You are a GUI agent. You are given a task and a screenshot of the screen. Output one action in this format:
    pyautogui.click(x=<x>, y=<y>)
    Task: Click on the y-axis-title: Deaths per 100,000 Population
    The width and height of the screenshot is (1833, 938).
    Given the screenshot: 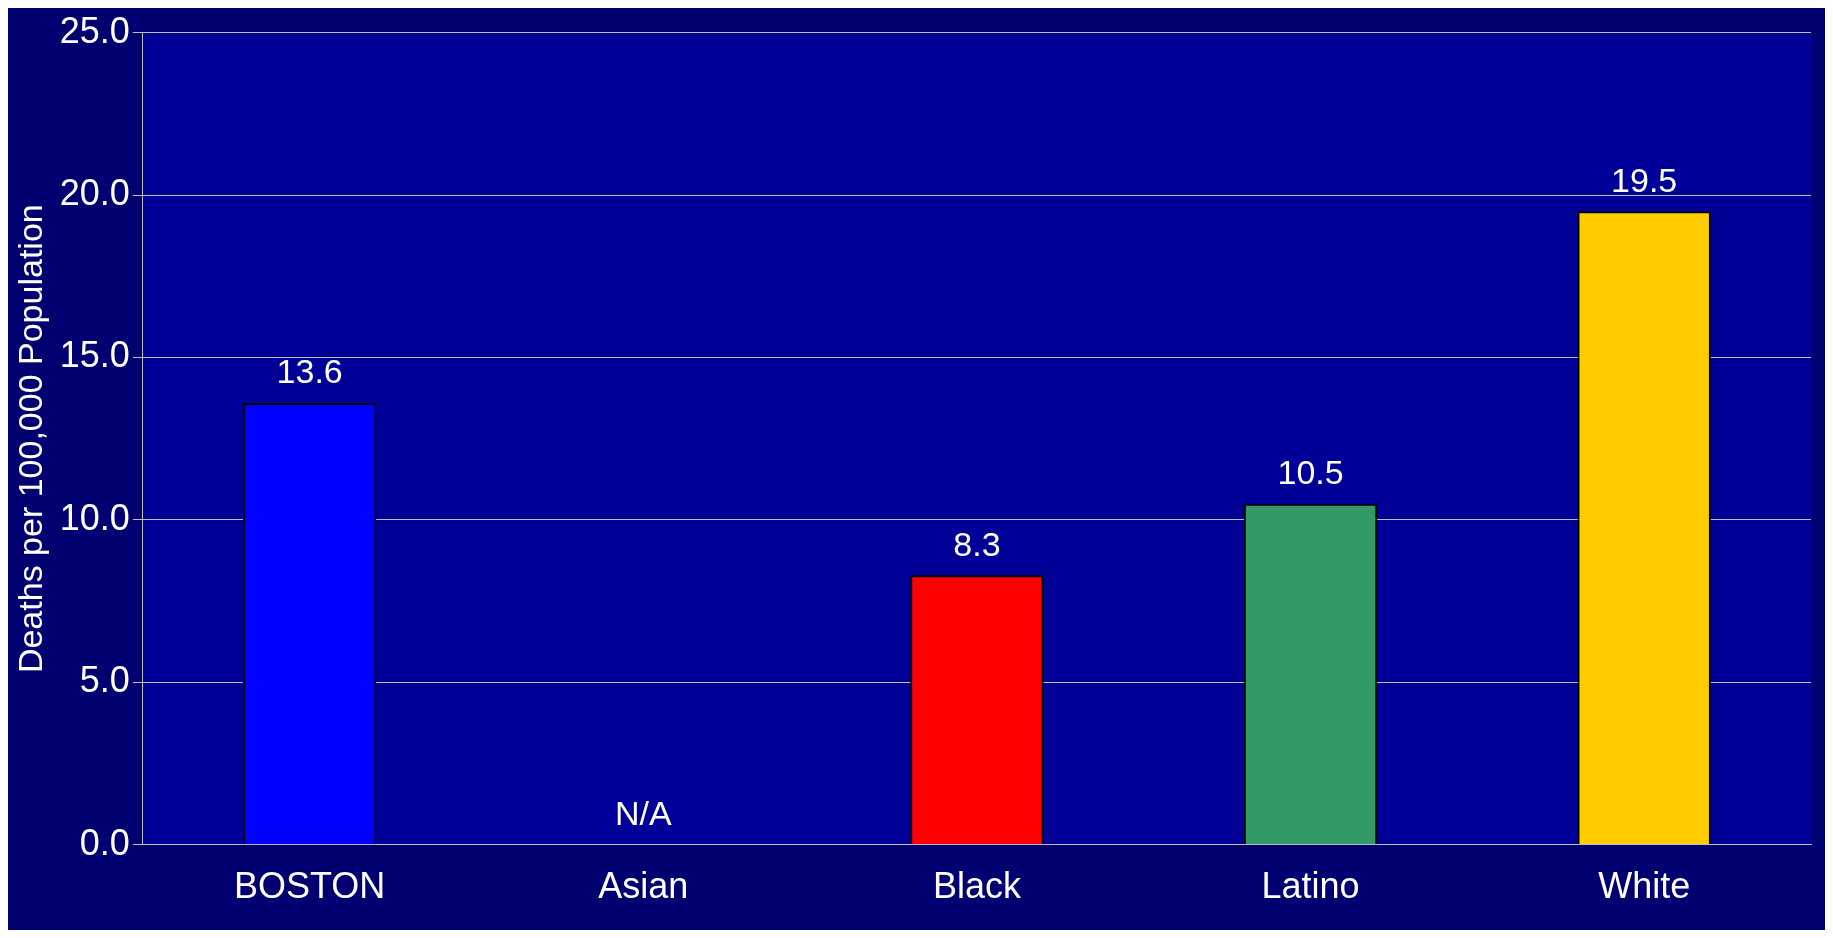 What is the action you would take?
    pyautogui.click(x=29, y=439)
    